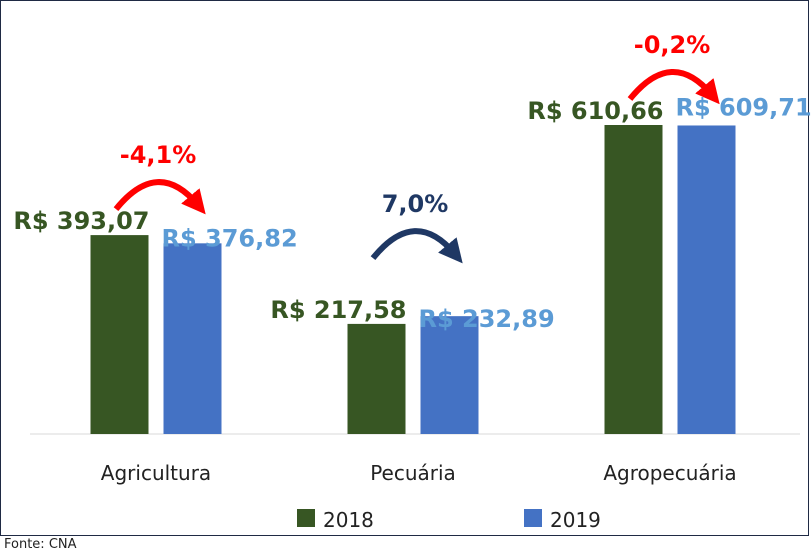 This screenshot has width=811, height=554. Describe the element at coordinates (743, 107) in the screenshot. I see `data-label-2019-2: R$ 609,71` at that location.